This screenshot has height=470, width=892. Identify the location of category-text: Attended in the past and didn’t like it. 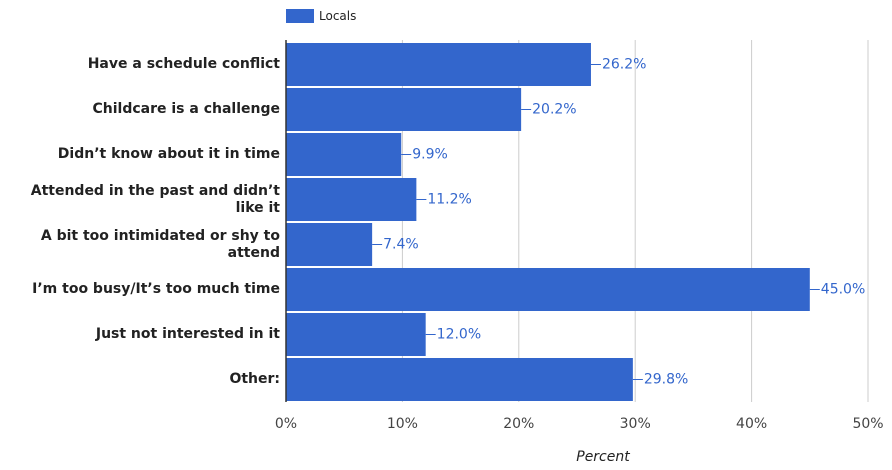
(155, 199).